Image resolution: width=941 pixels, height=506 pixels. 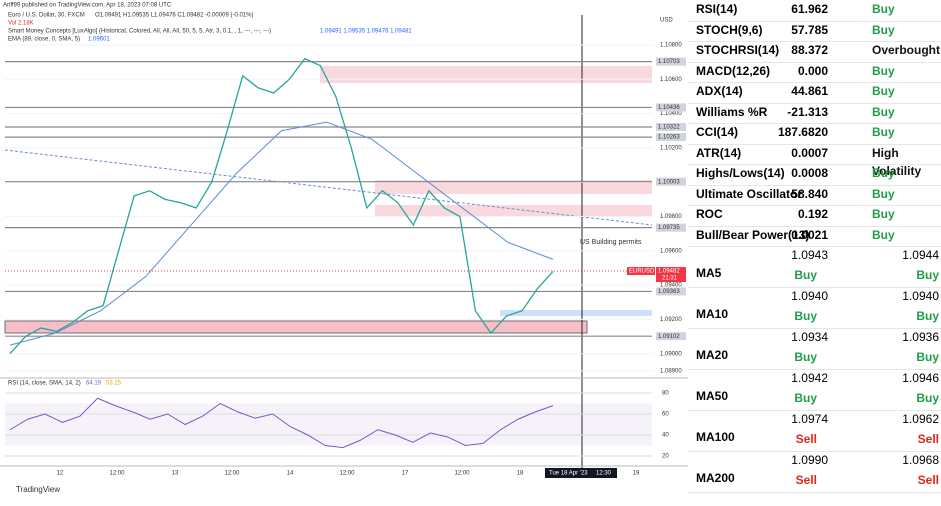 I want to click on rsi-value: 64.19, so click(x=94, y=384).